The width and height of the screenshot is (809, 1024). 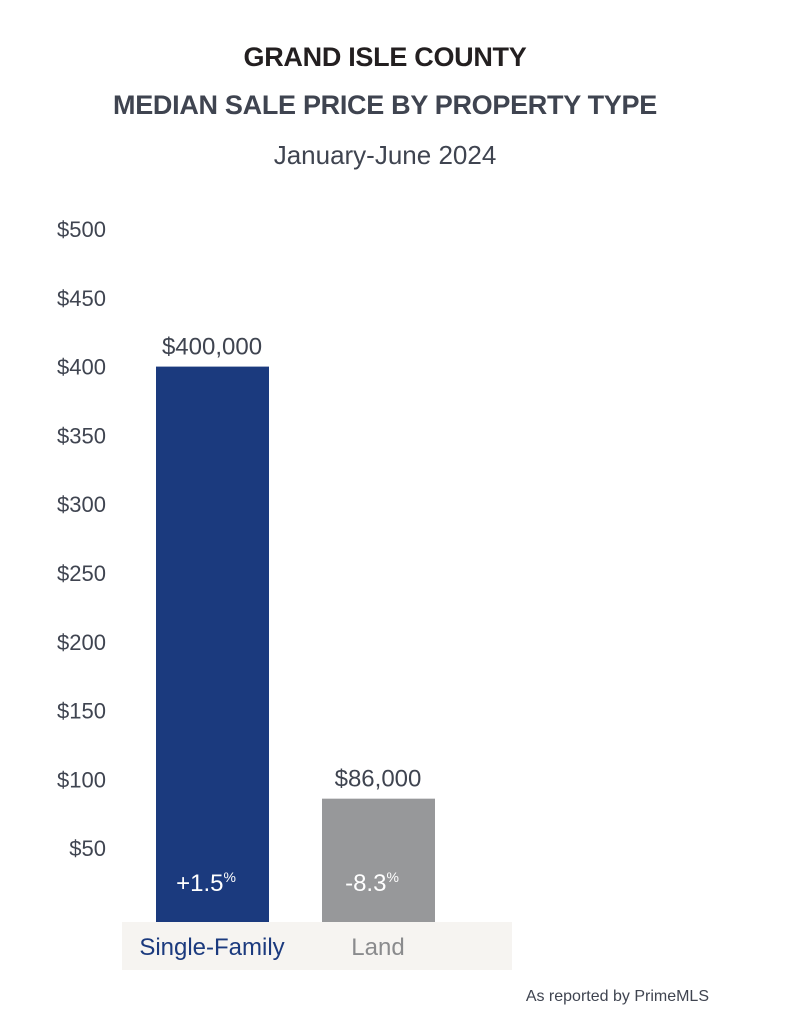 I want to click on bar-value-label: $86,000, so click(x=378, y=779).